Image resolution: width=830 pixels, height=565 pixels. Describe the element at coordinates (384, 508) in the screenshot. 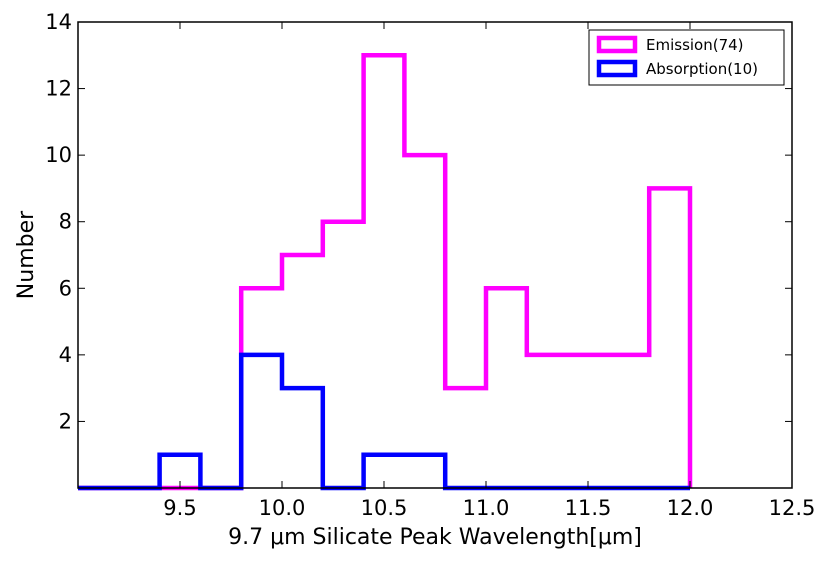

I see `x-tick-label: 10.5` at that location.